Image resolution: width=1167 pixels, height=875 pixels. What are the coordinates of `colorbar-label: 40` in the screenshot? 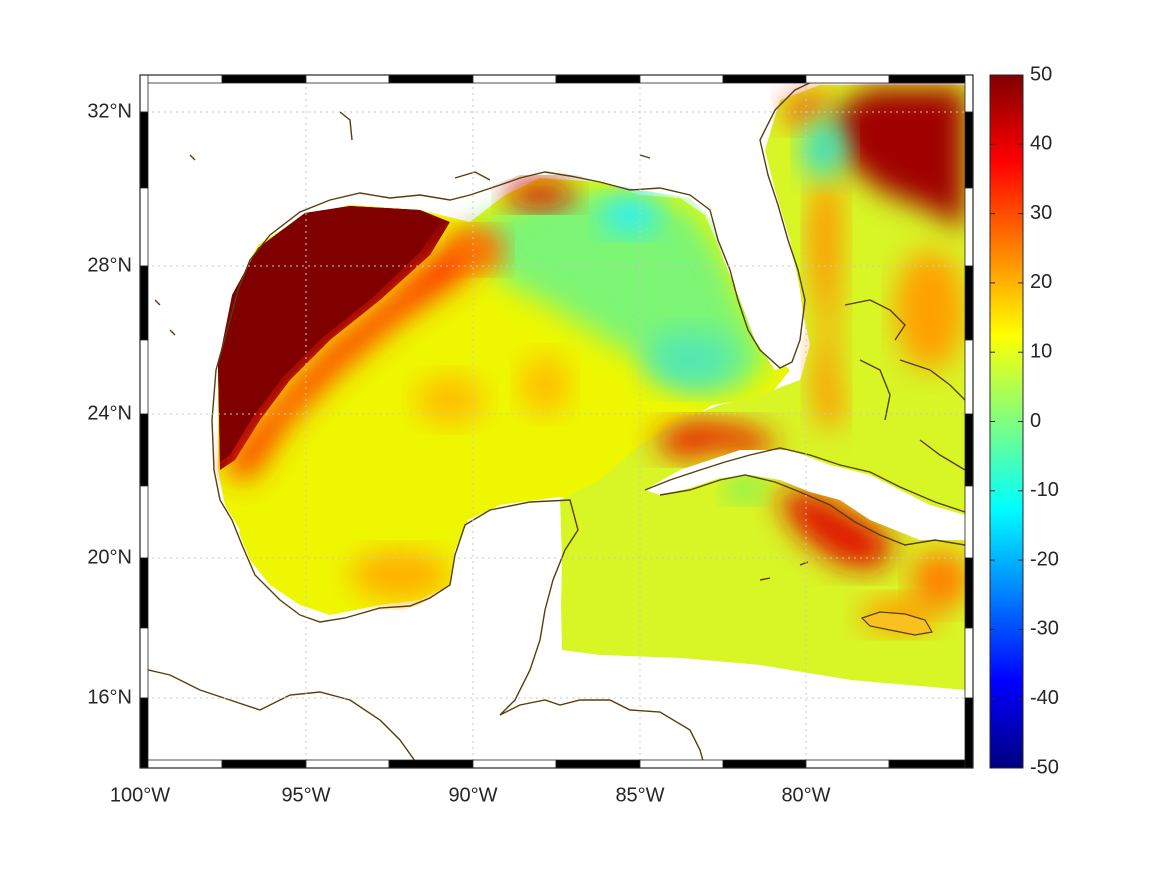 It's located at (1041, 144).